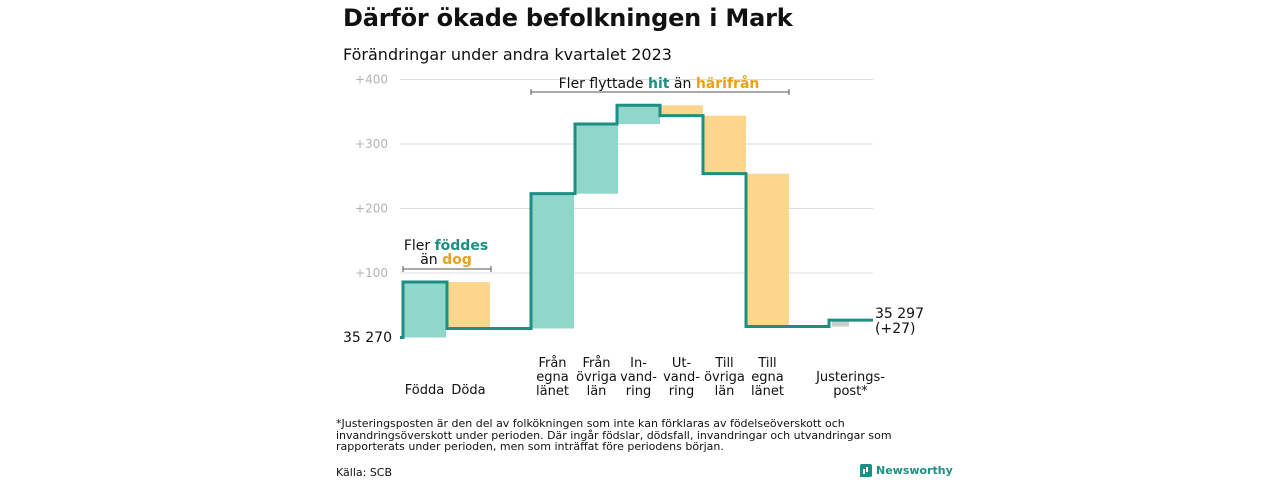  I want to click on annotation-text: Fler, so click(419, 246).